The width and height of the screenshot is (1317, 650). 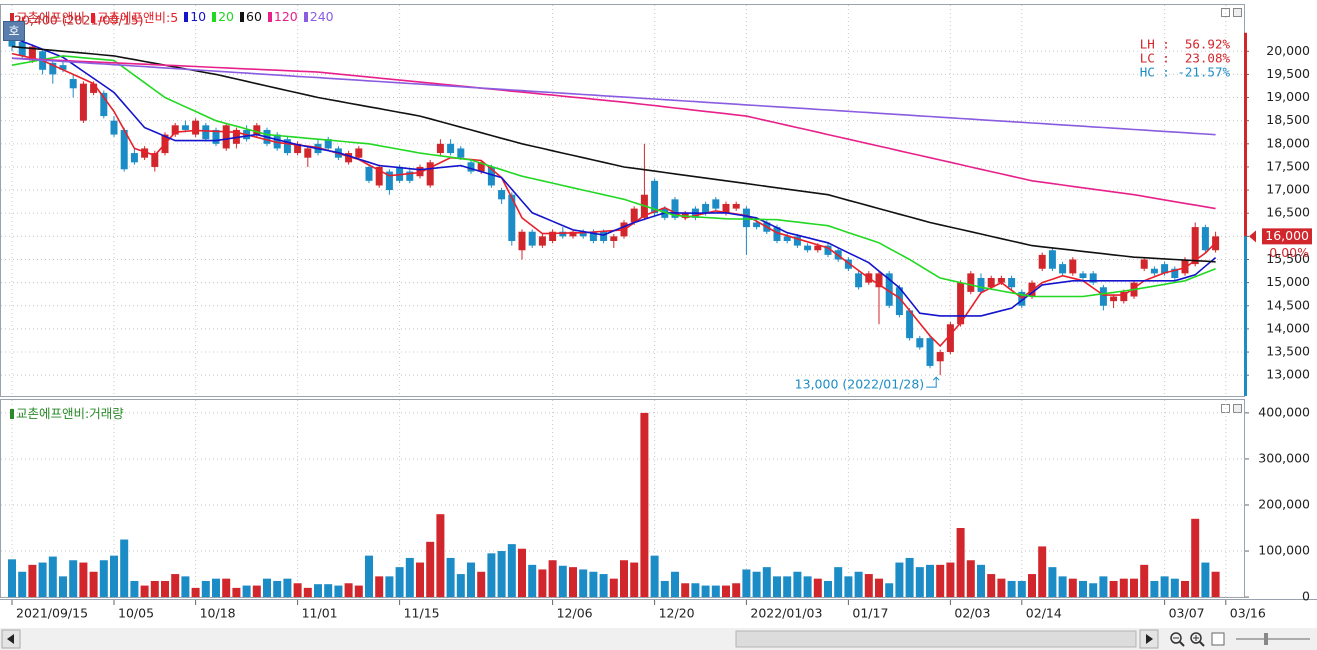 What do you see at coordinates (14, 31) in the screenshot?
I see `mode-button: 호` at bounding box center [14, 31].